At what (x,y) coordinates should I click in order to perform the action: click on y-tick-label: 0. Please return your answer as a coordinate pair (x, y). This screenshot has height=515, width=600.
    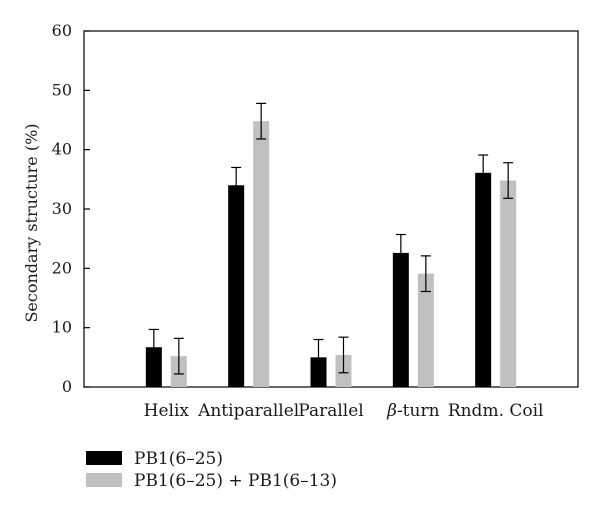
    Looking at the image, I should click on (67, 386).